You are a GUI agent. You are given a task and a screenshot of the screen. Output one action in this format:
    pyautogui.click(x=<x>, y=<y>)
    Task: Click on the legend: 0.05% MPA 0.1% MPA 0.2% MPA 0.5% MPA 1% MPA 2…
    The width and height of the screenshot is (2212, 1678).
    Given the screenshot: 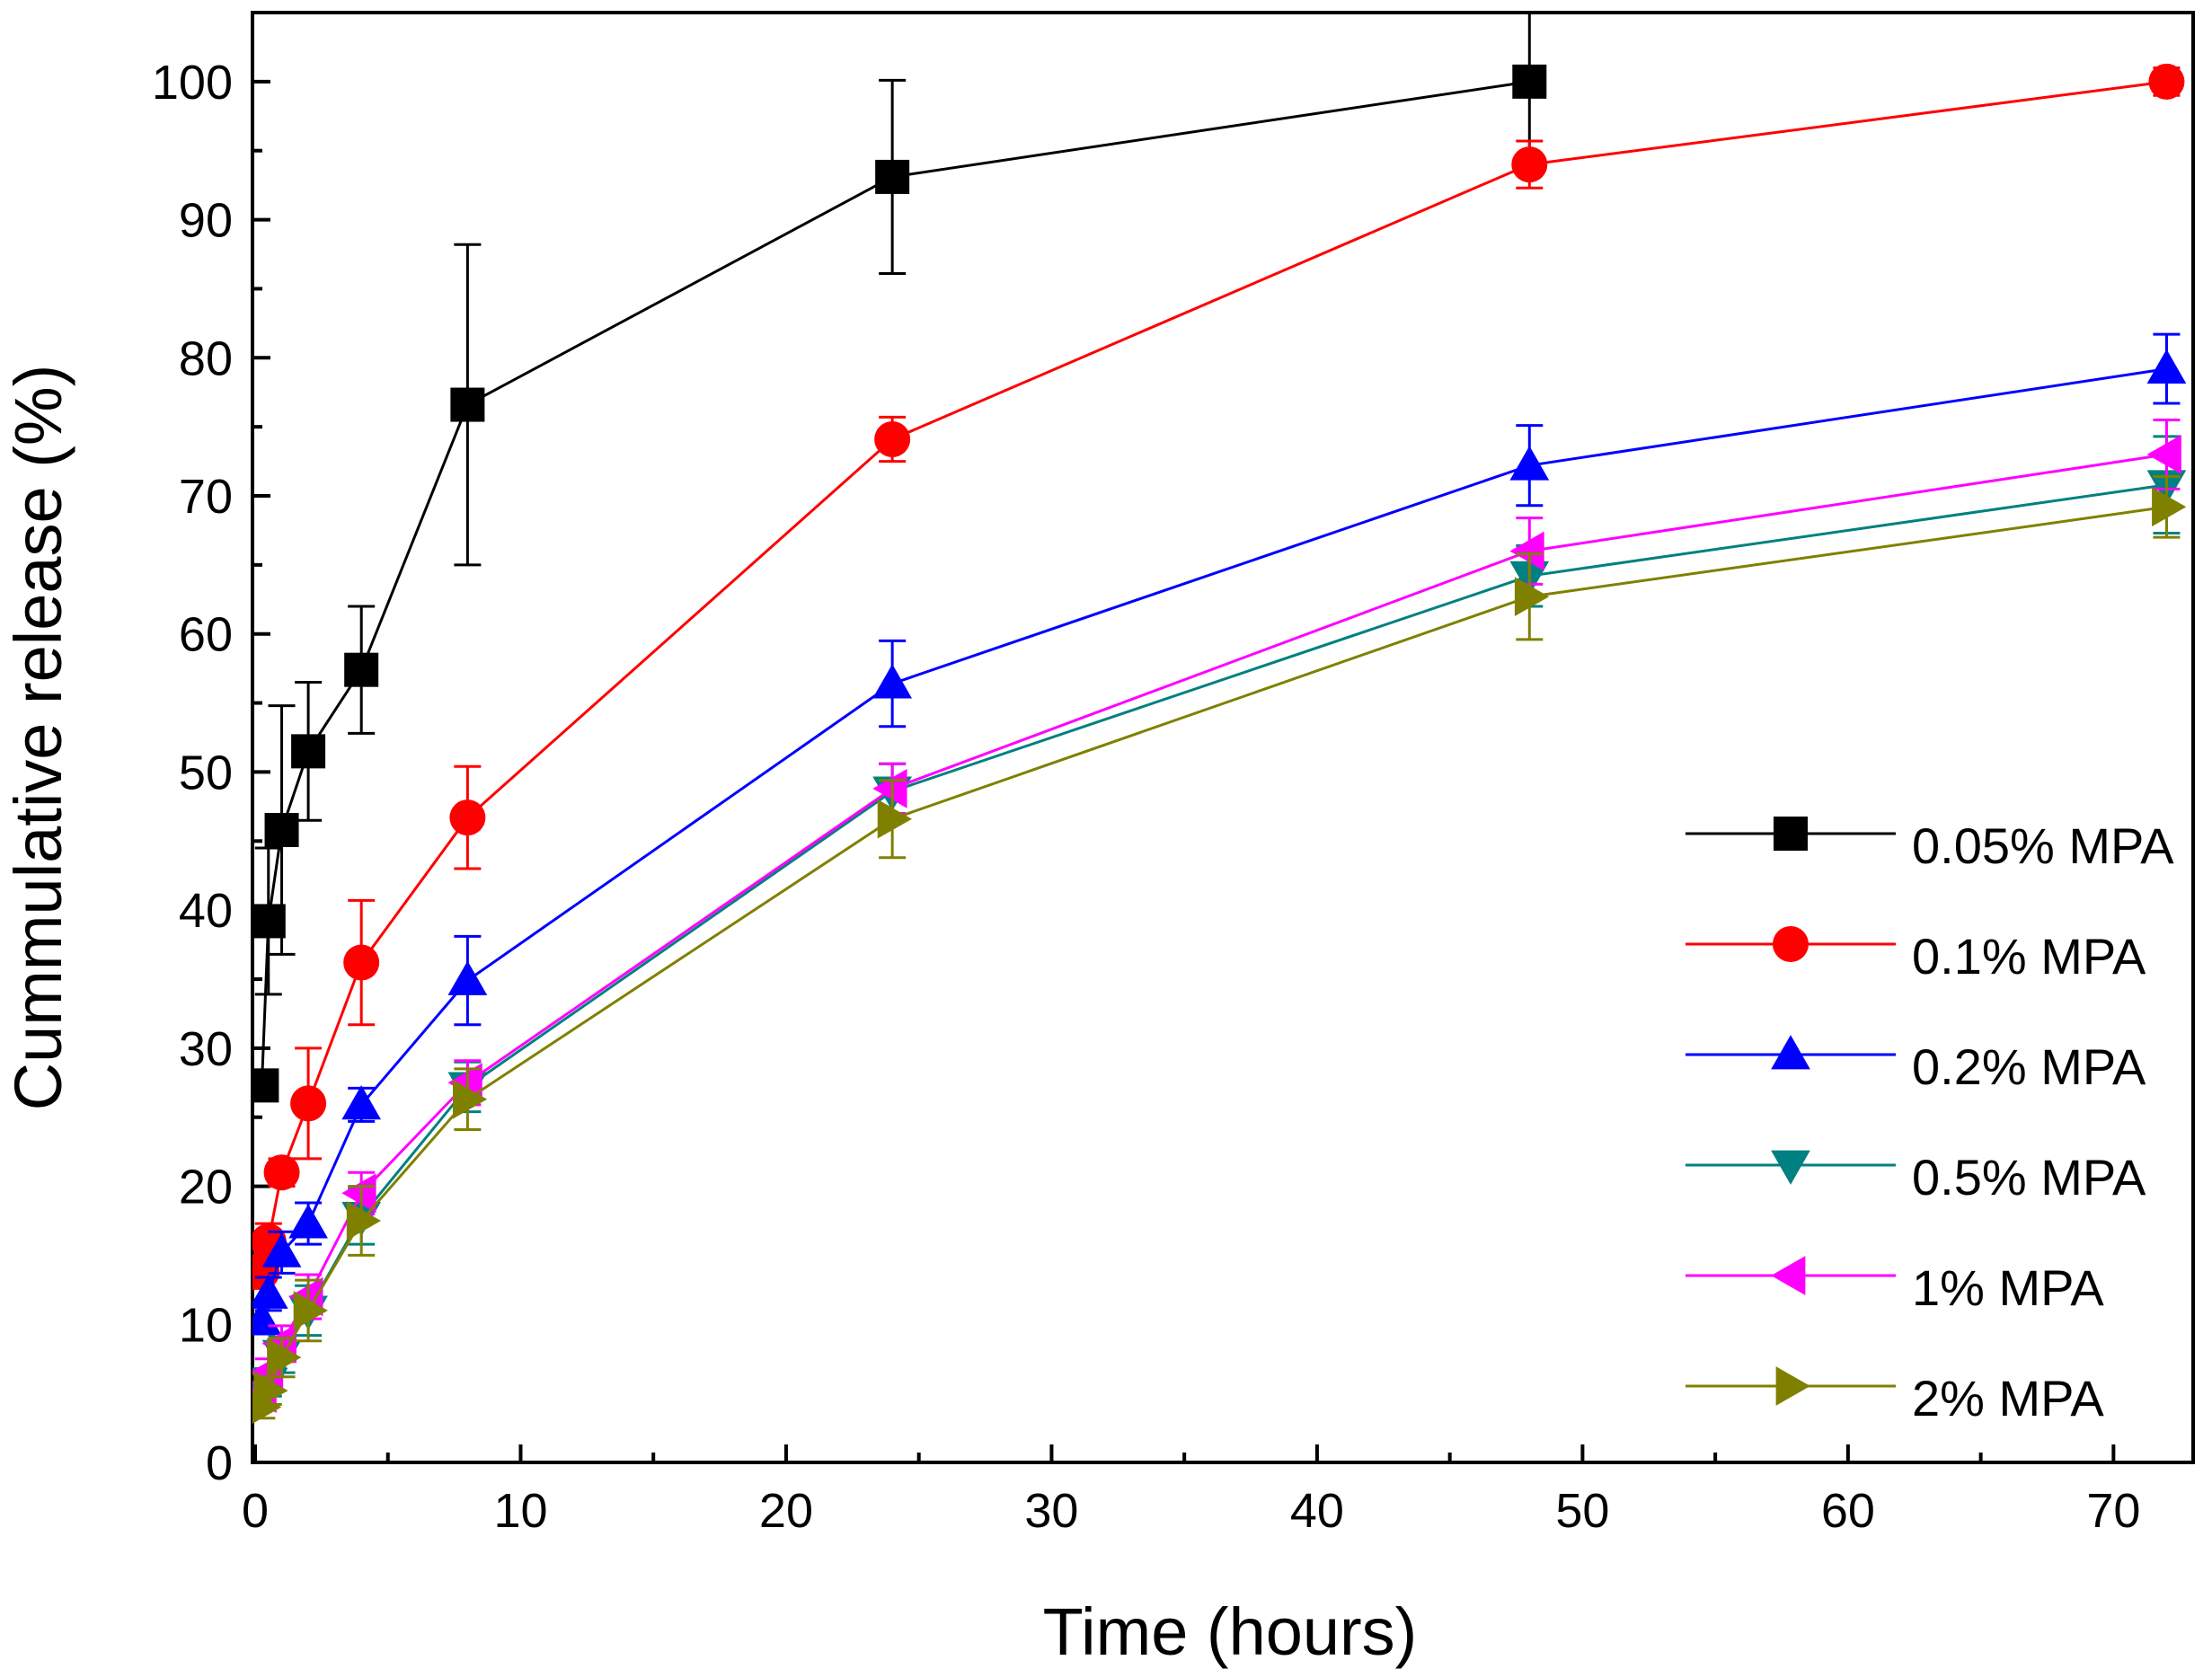 What is the action you would take?
    pyautogui.click(x=1930, y=1122)
    